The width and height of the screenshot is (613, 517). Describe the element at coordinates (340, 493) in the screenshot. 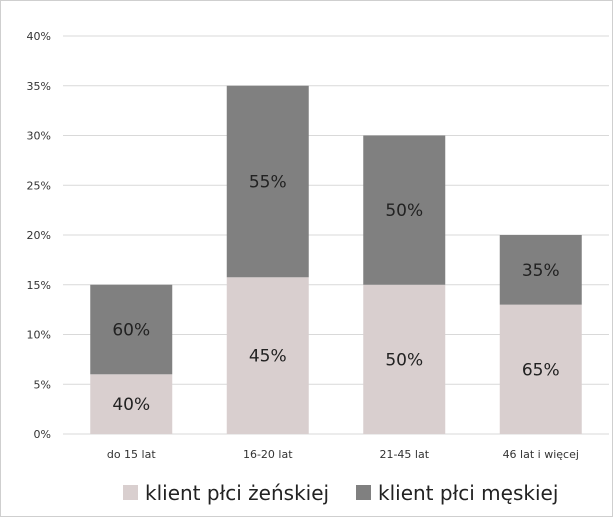

I see `legend: klient płci żeńskiej klient płci męskiej` at that location.